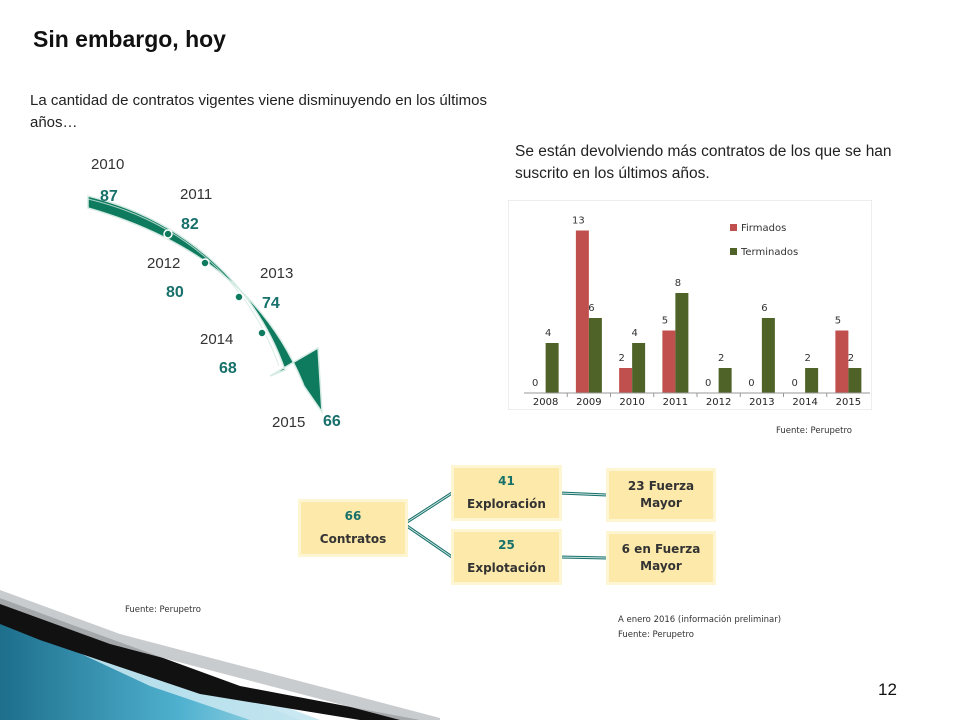  Describe the element at coordinates (175, 292) in the screenshot. I see `timeline-value: 80` at that location.